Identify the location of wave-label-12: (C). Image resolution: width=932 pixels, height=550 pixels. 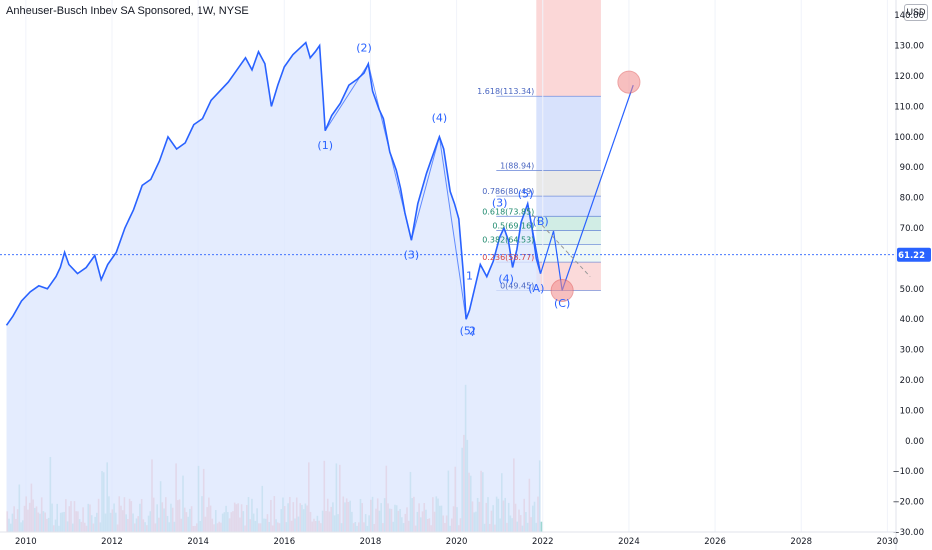
(562, 303).